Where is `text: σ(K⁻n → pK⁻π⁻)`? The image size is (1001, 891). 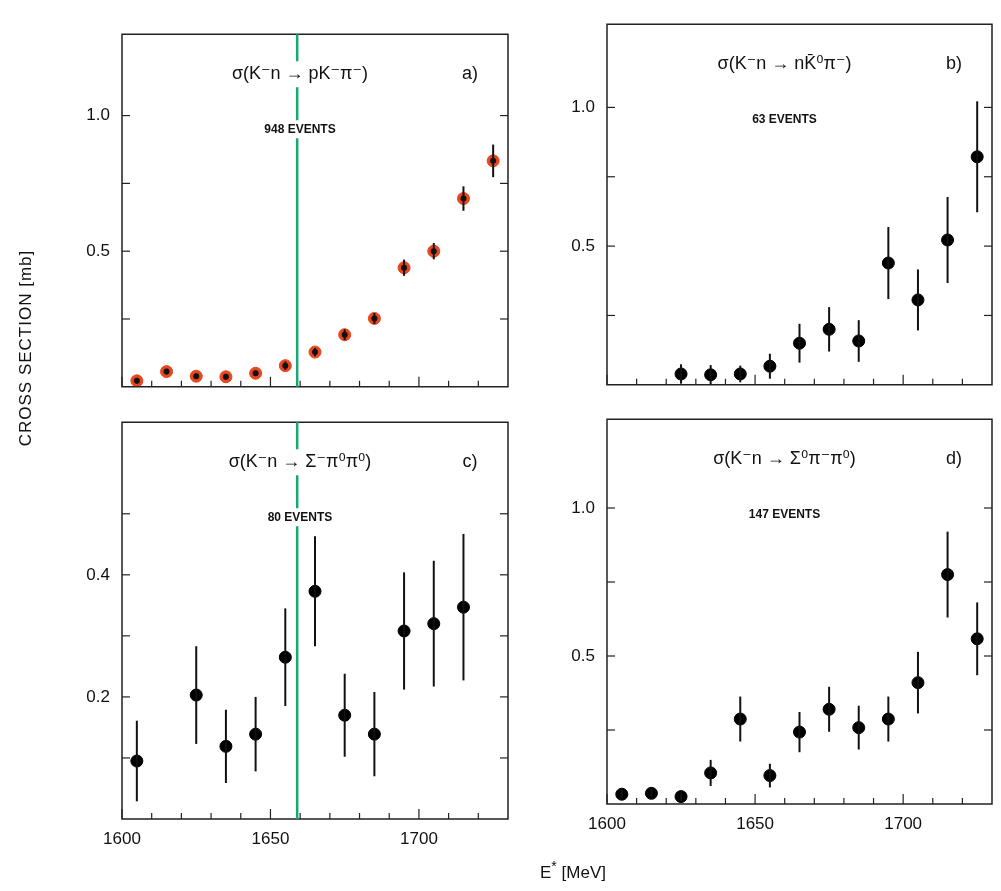 text: σ(K⁻n → pK⁻π⁻) is located at coordinates (300, 73).